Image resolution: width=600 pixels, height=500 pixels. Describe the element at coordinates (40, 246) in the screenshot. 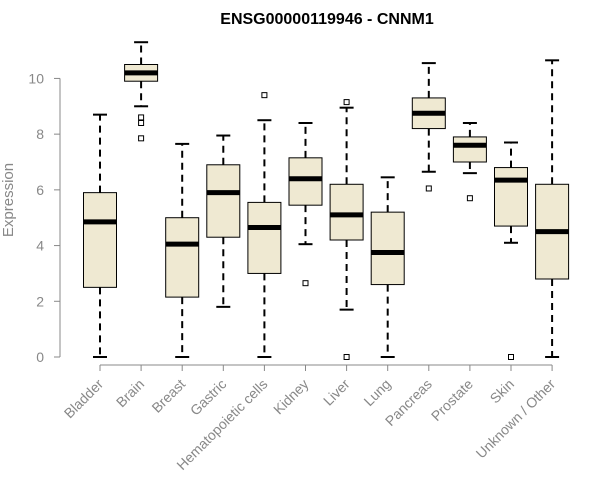

I see `y-tick-label: 4` at that location.